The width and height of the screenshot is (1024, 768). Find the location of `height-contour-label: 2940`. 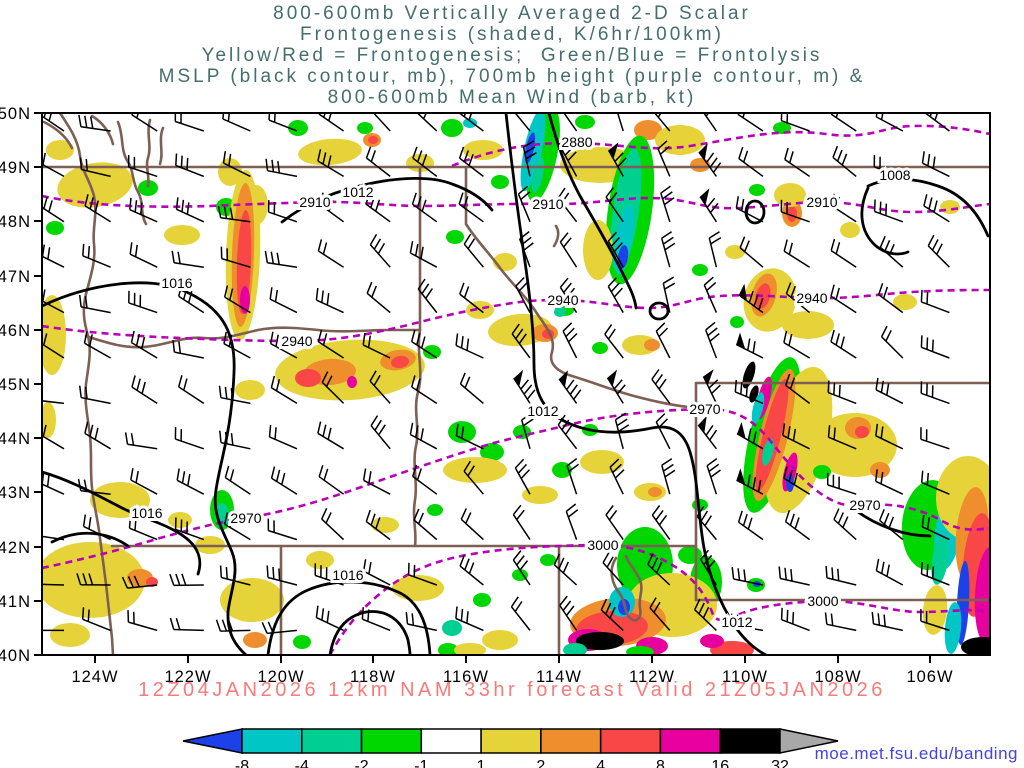

height-contour-label: 2940 is located at coordinates (296, 341).